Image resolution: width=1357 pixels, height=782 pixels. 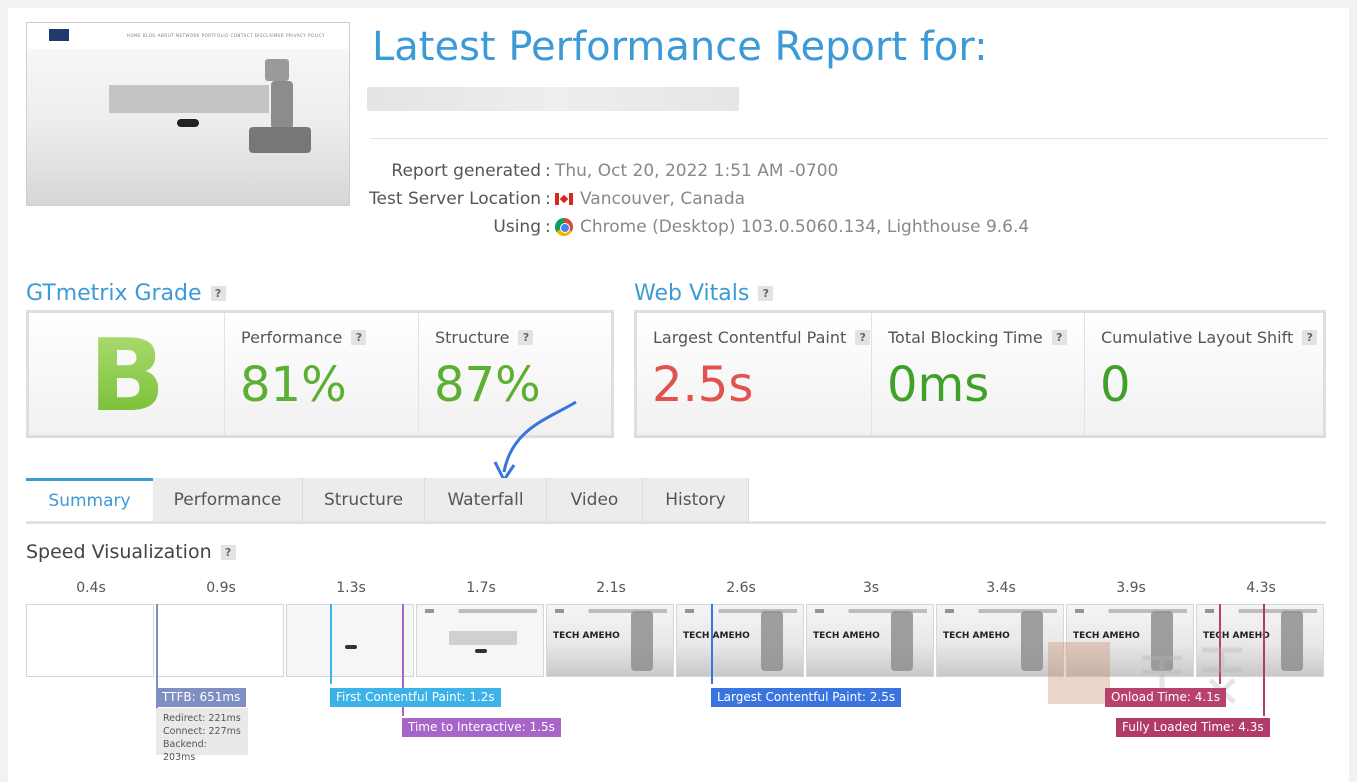 What do you see at coordinates (364, 499) in the screenshot?
I see `tab-structure: Structure` at bounding box center [364, 499].